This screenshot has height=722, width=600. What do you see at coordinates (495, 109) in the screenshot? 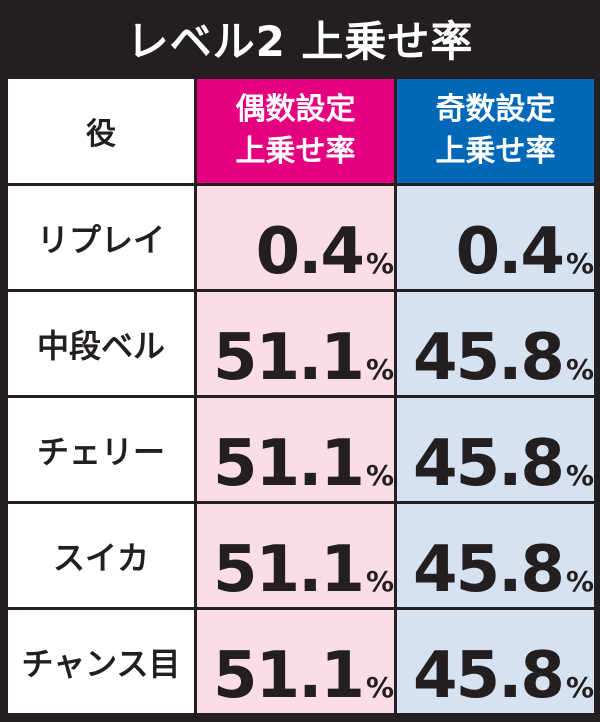
I see `odd-header-line1: 奇数設定` at bounding box center [495, 109].